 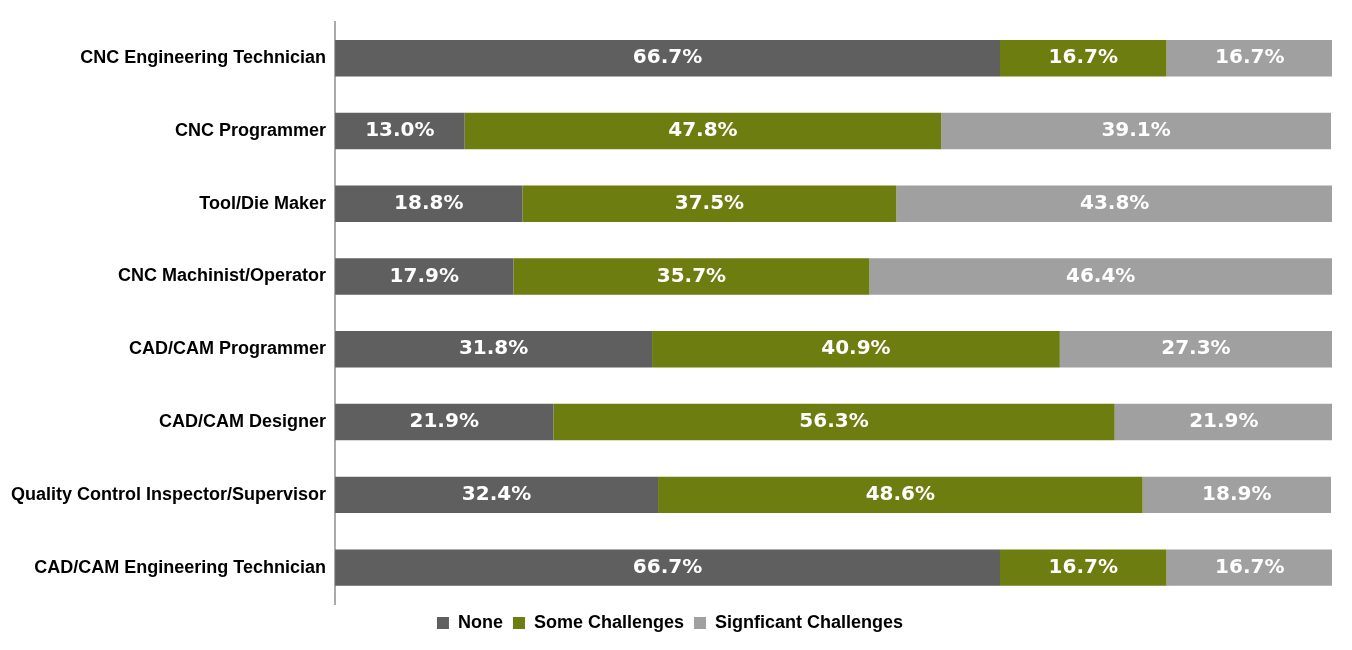 I want to click on data-label: 40.9%, so click(x=856, y=347).